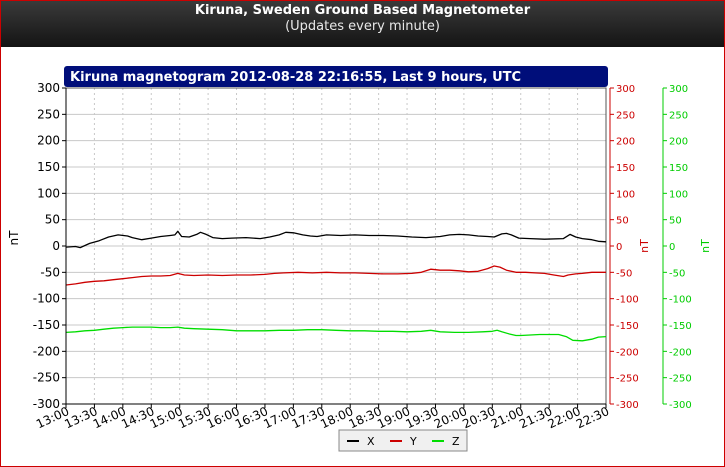 This screenshot has height=467, width=725. What do you see at coordinates (50, 272) in the screenshot?
I see `y-tick-label-left: -50` at bounding box center [50, 272].